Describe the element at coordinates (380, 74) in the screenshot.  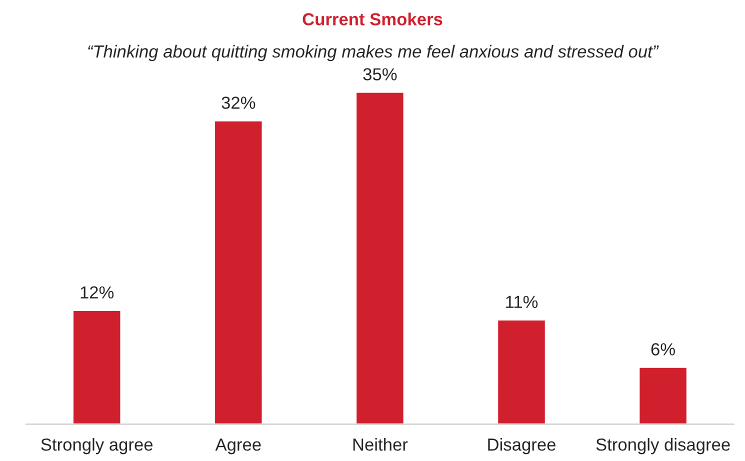
I see `data-label: 35%` at that location.